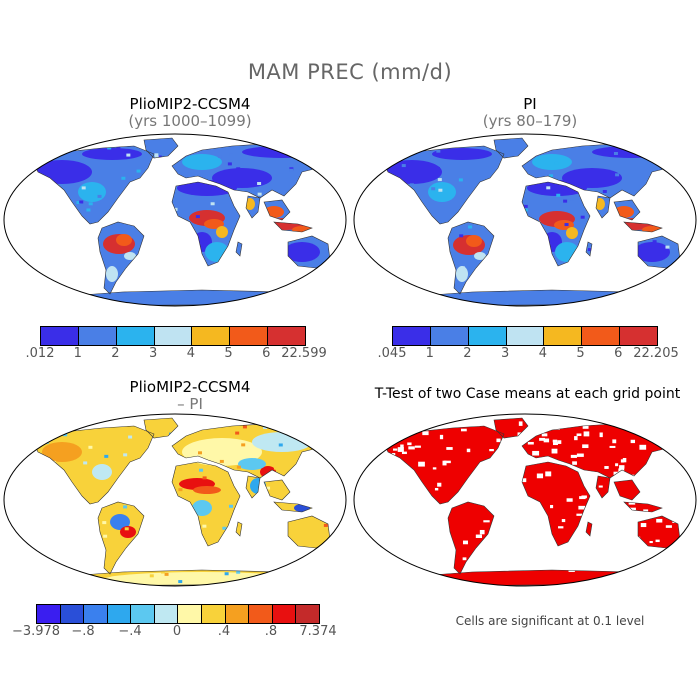 This screenshot has width=700, height=700. Describe the element at coordinates (174, 632) in the screenshot. I see `colorbar-labels-difference: −3.978 −.8 −.4 0 .4 .8 7.374` at that location.